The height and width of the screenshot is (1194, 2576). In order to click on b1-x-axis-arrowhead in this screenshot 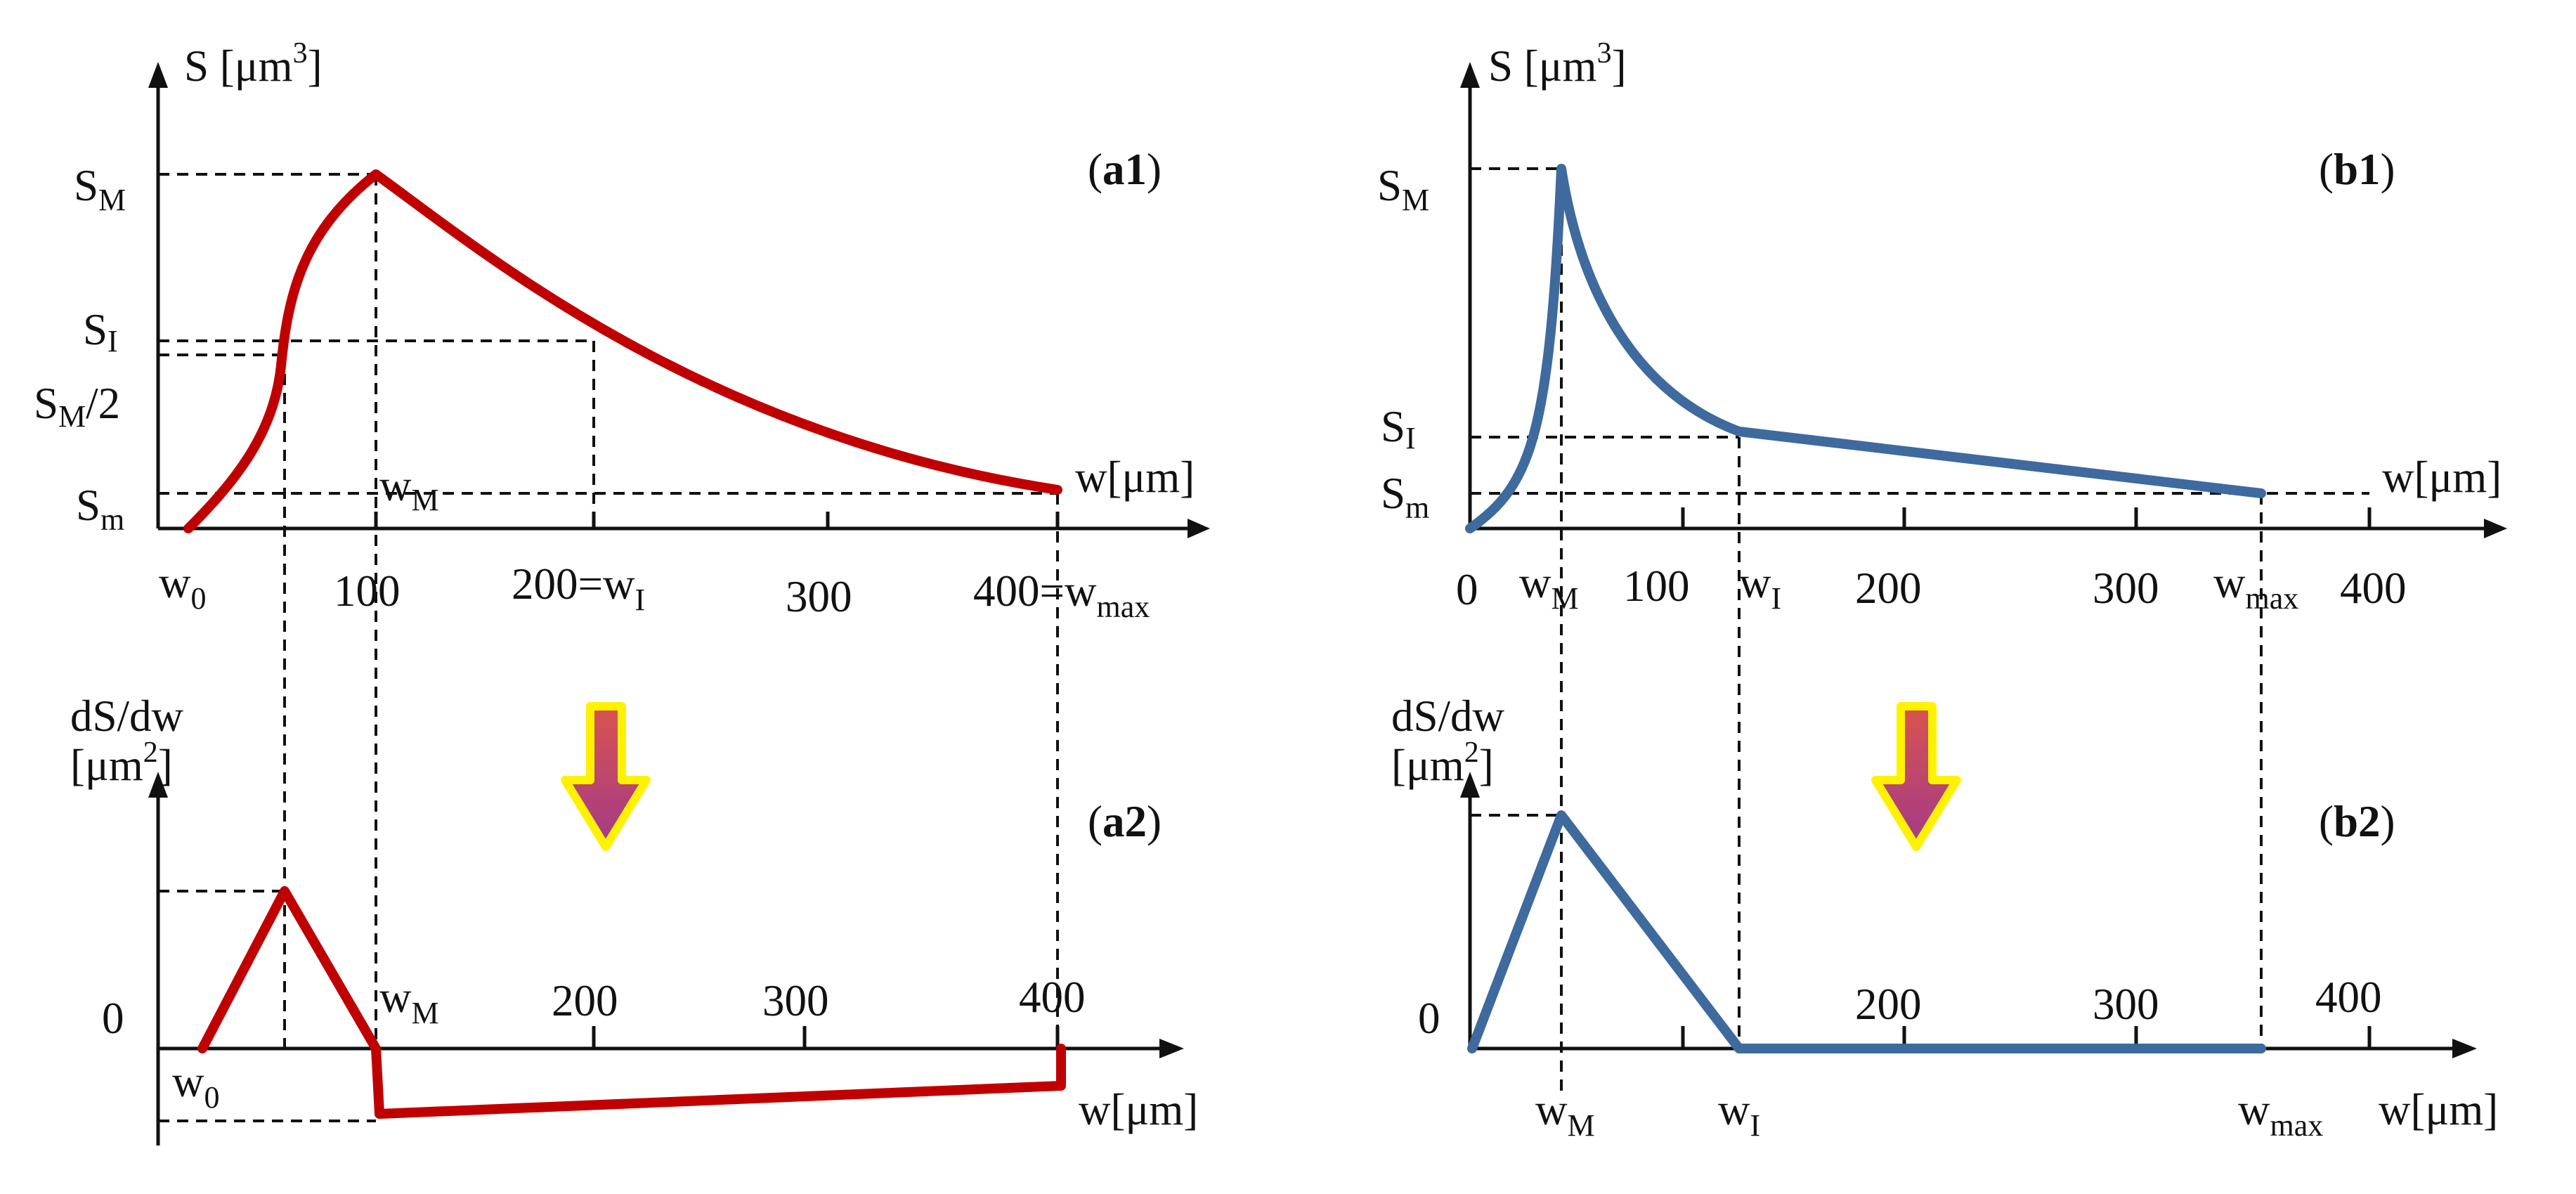, I will do `click(2495, 528)`.